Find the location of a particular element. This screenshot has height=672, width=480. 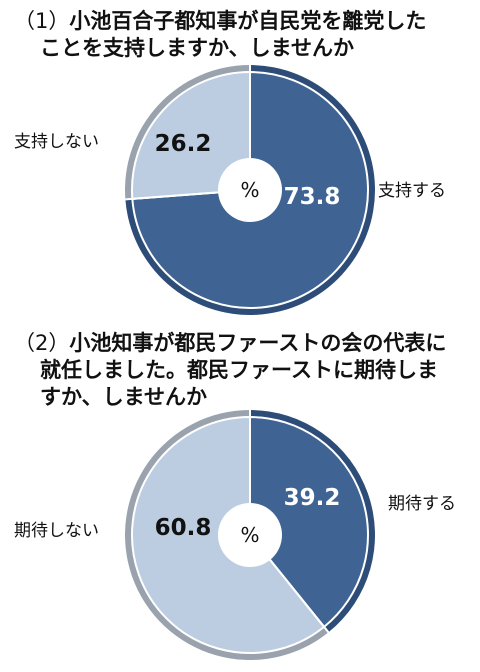

question-1-title: （1）小池百合子都知事が自民党を離党した ことを支持しますか、しませんか is located at coordinates (244, 35).